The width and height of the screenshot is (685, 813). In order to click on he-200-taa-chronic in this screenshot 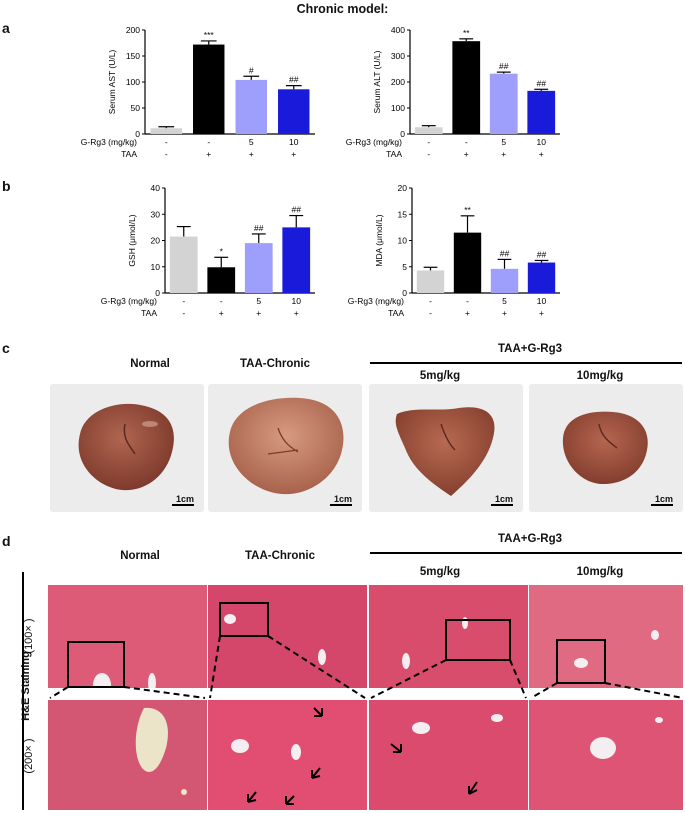, I will do `click(287, 755)`.